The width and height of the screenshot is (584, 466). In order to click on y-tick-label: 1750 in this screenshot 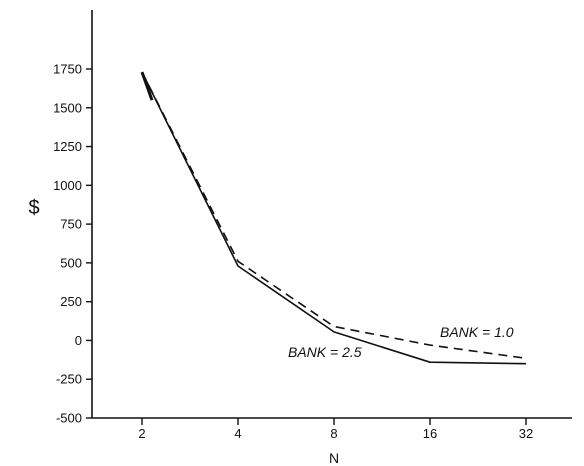, I will do `click(67, 69)`.